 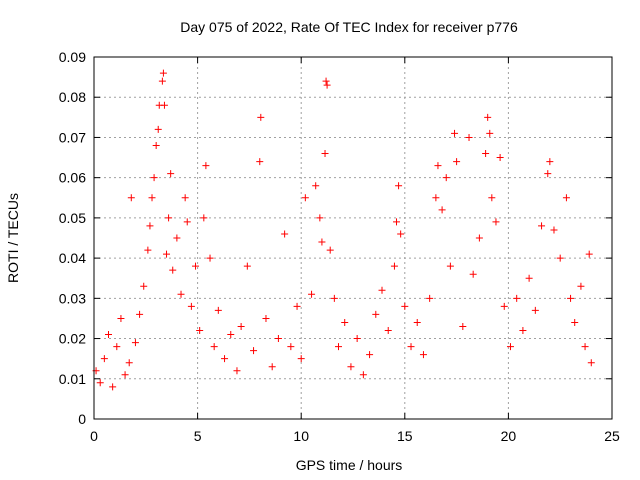 What do you see at coordinates (72, 218) in the screenshot?
I see `y-tick-label: 0.05` at bounding box center [72, 218].